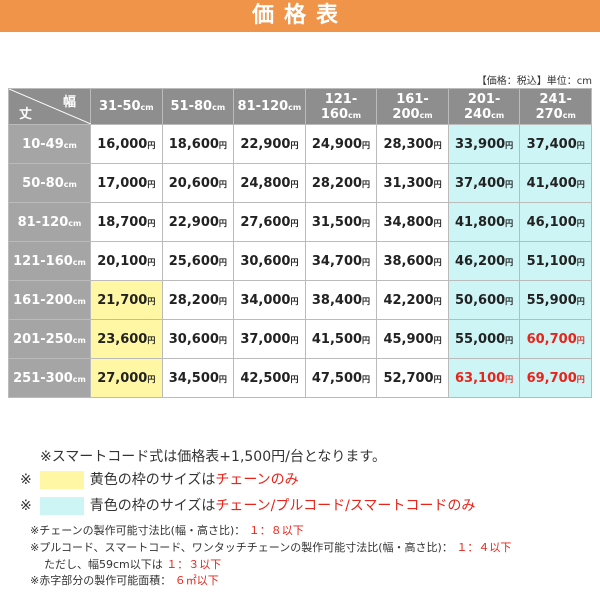 Image resolution: width=600 pixels, height=600 pixels. What do you see at coordinates (49, 183) in the screenshot?
I see `row-header: 50-80cm` at bounding box center [49, 183].